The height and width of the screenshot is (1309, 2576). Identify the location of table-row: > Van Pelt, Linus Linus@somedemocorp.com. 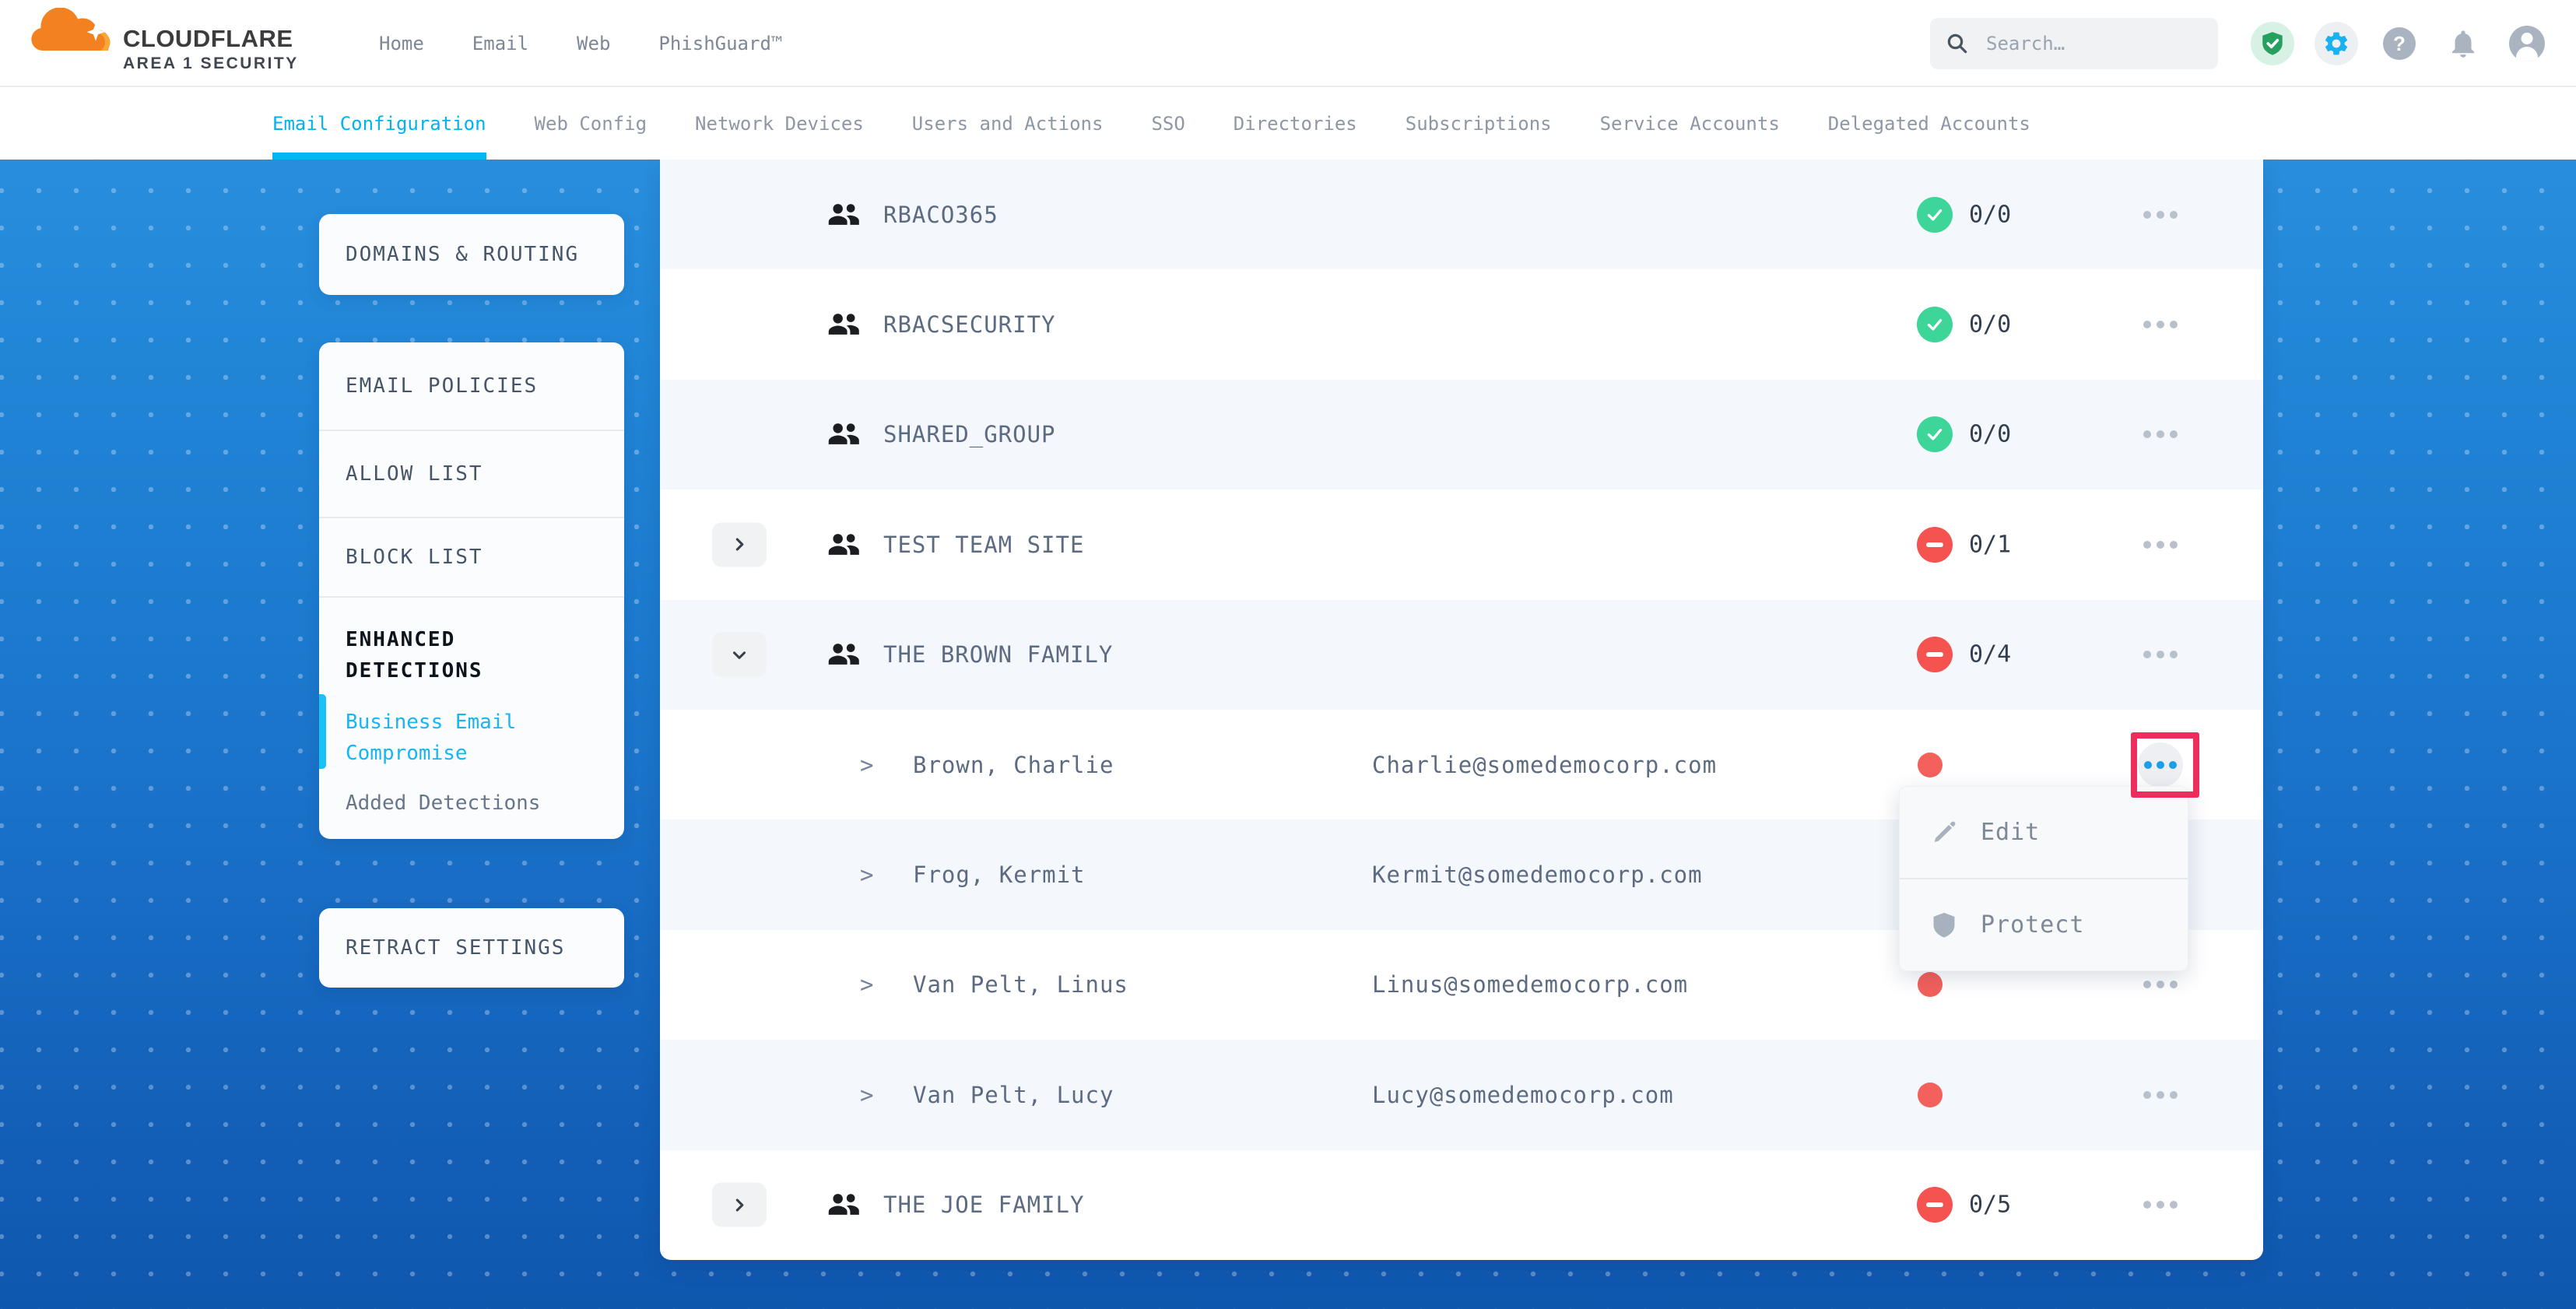
(1462, 985).